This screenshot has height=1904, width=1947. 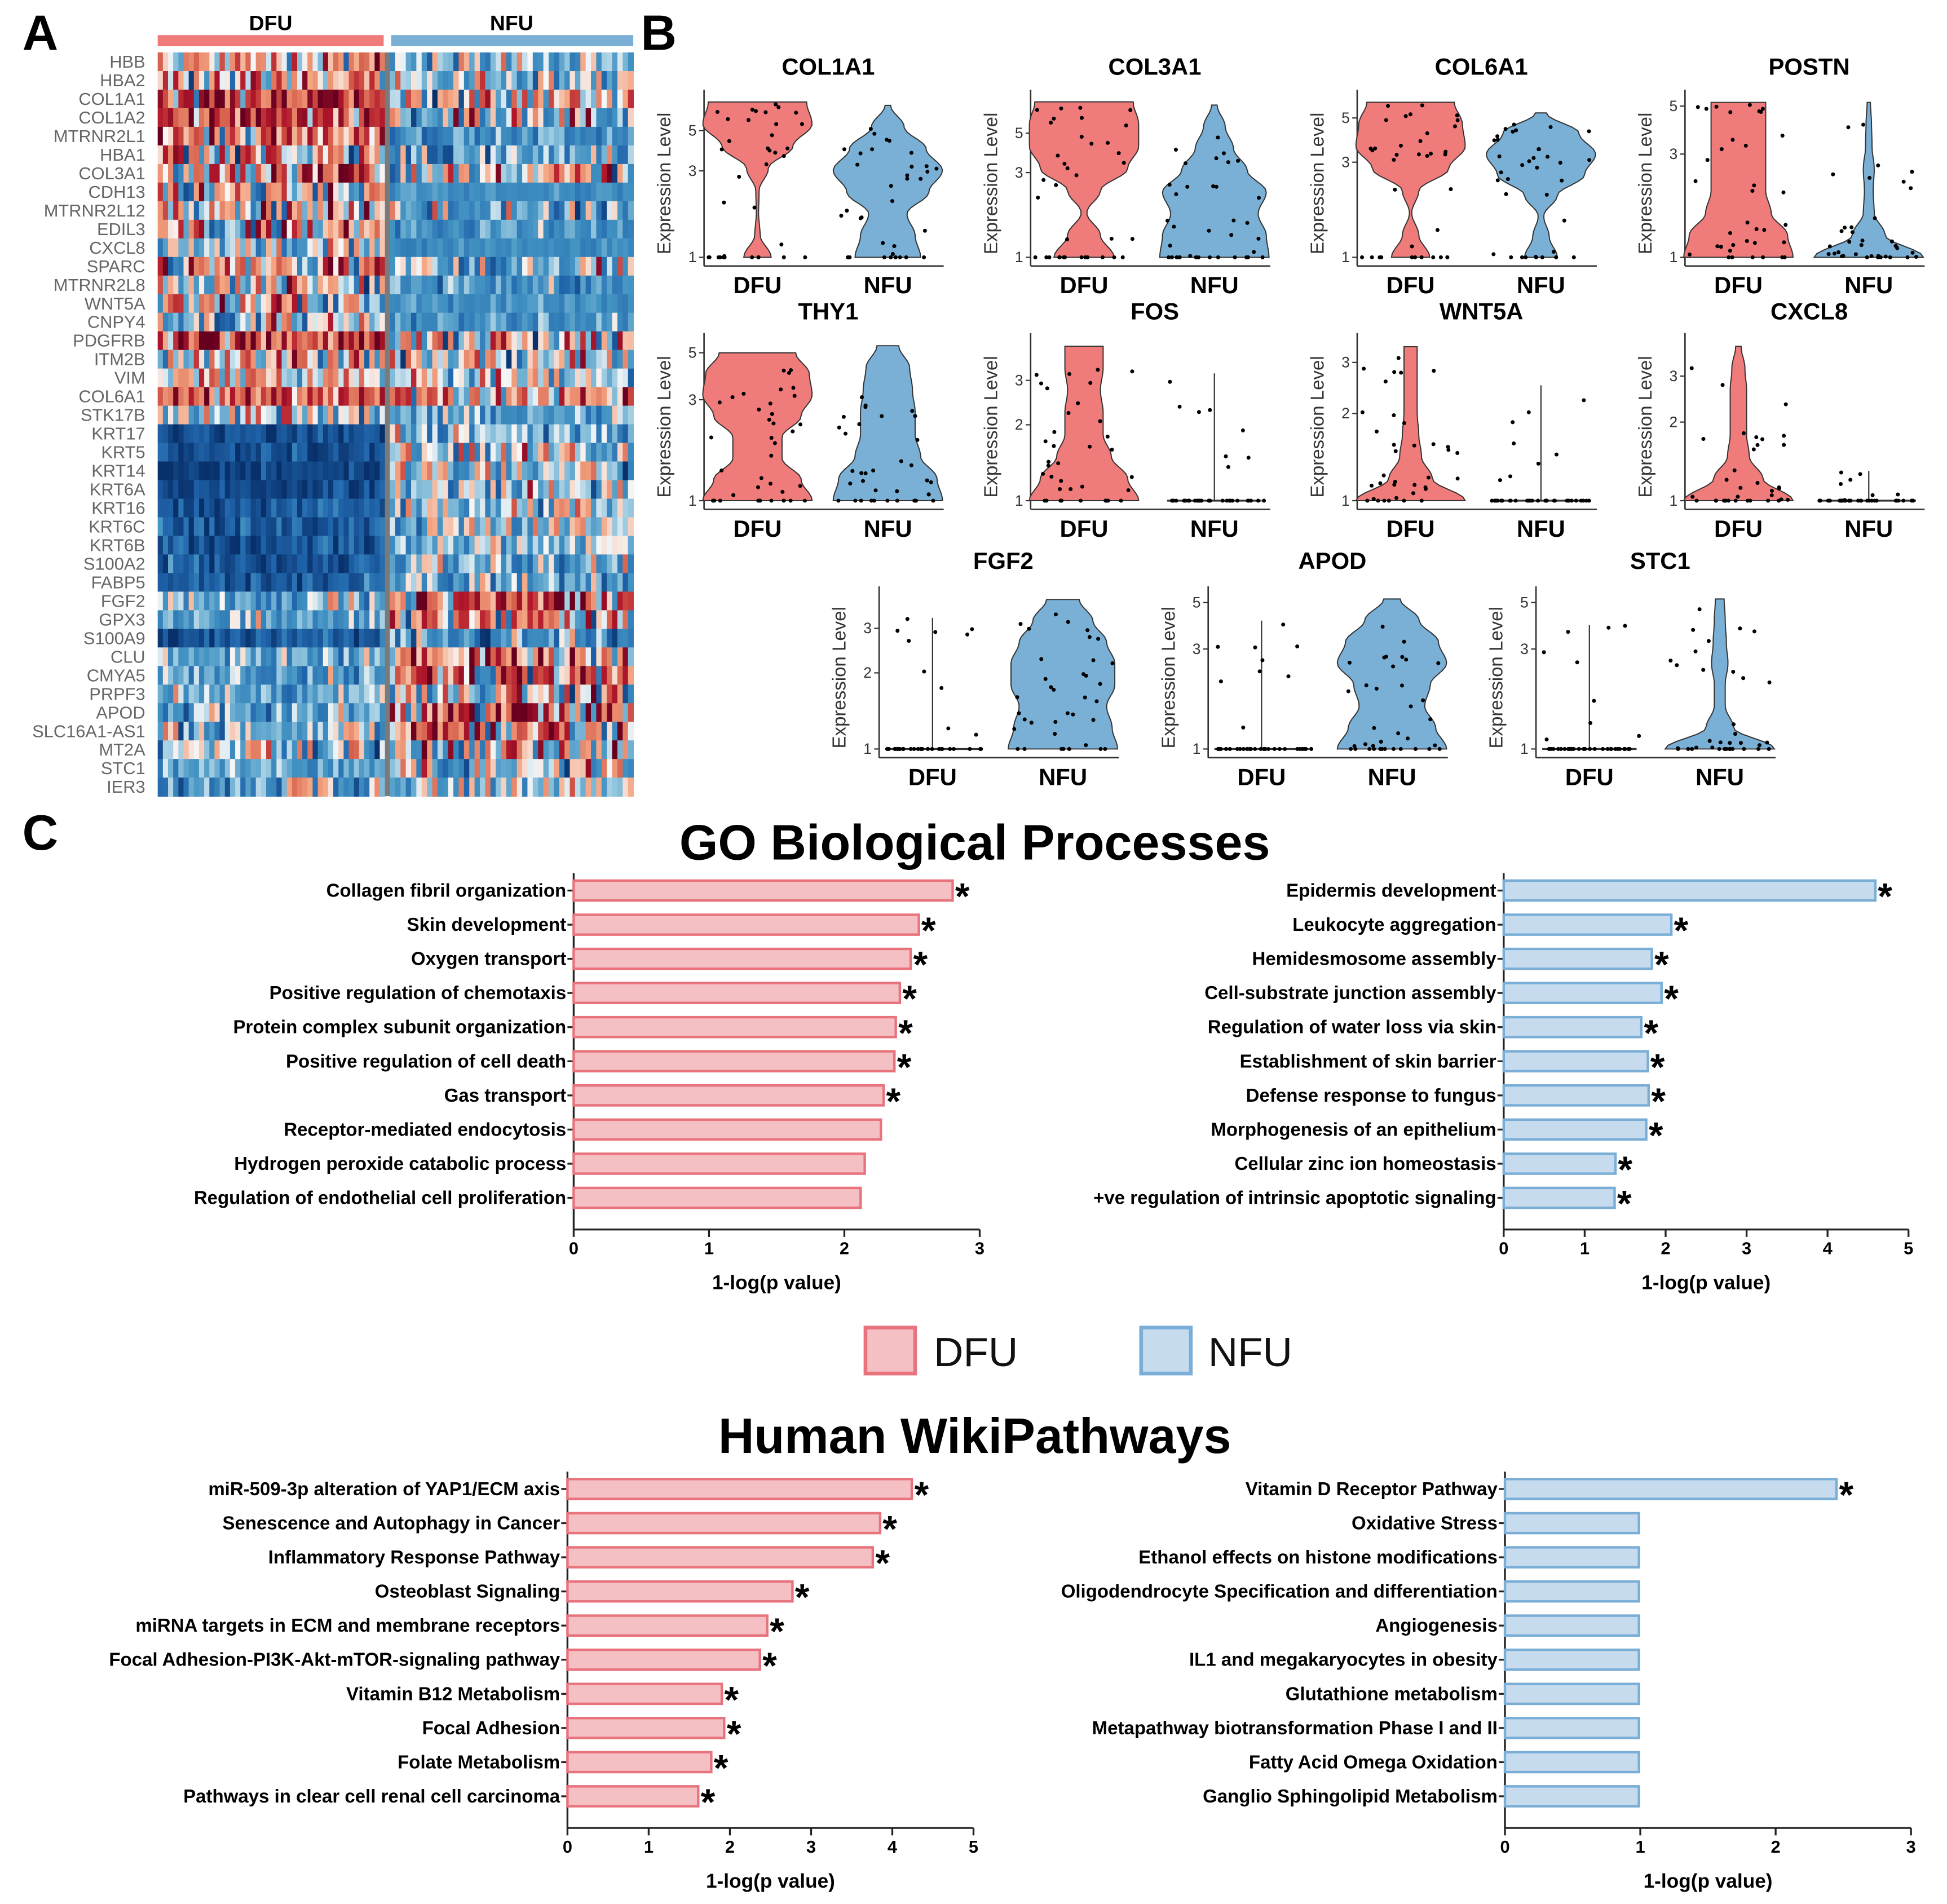 I want to click on legend-label-dfu: DFU, so click(x=976, y=1352).